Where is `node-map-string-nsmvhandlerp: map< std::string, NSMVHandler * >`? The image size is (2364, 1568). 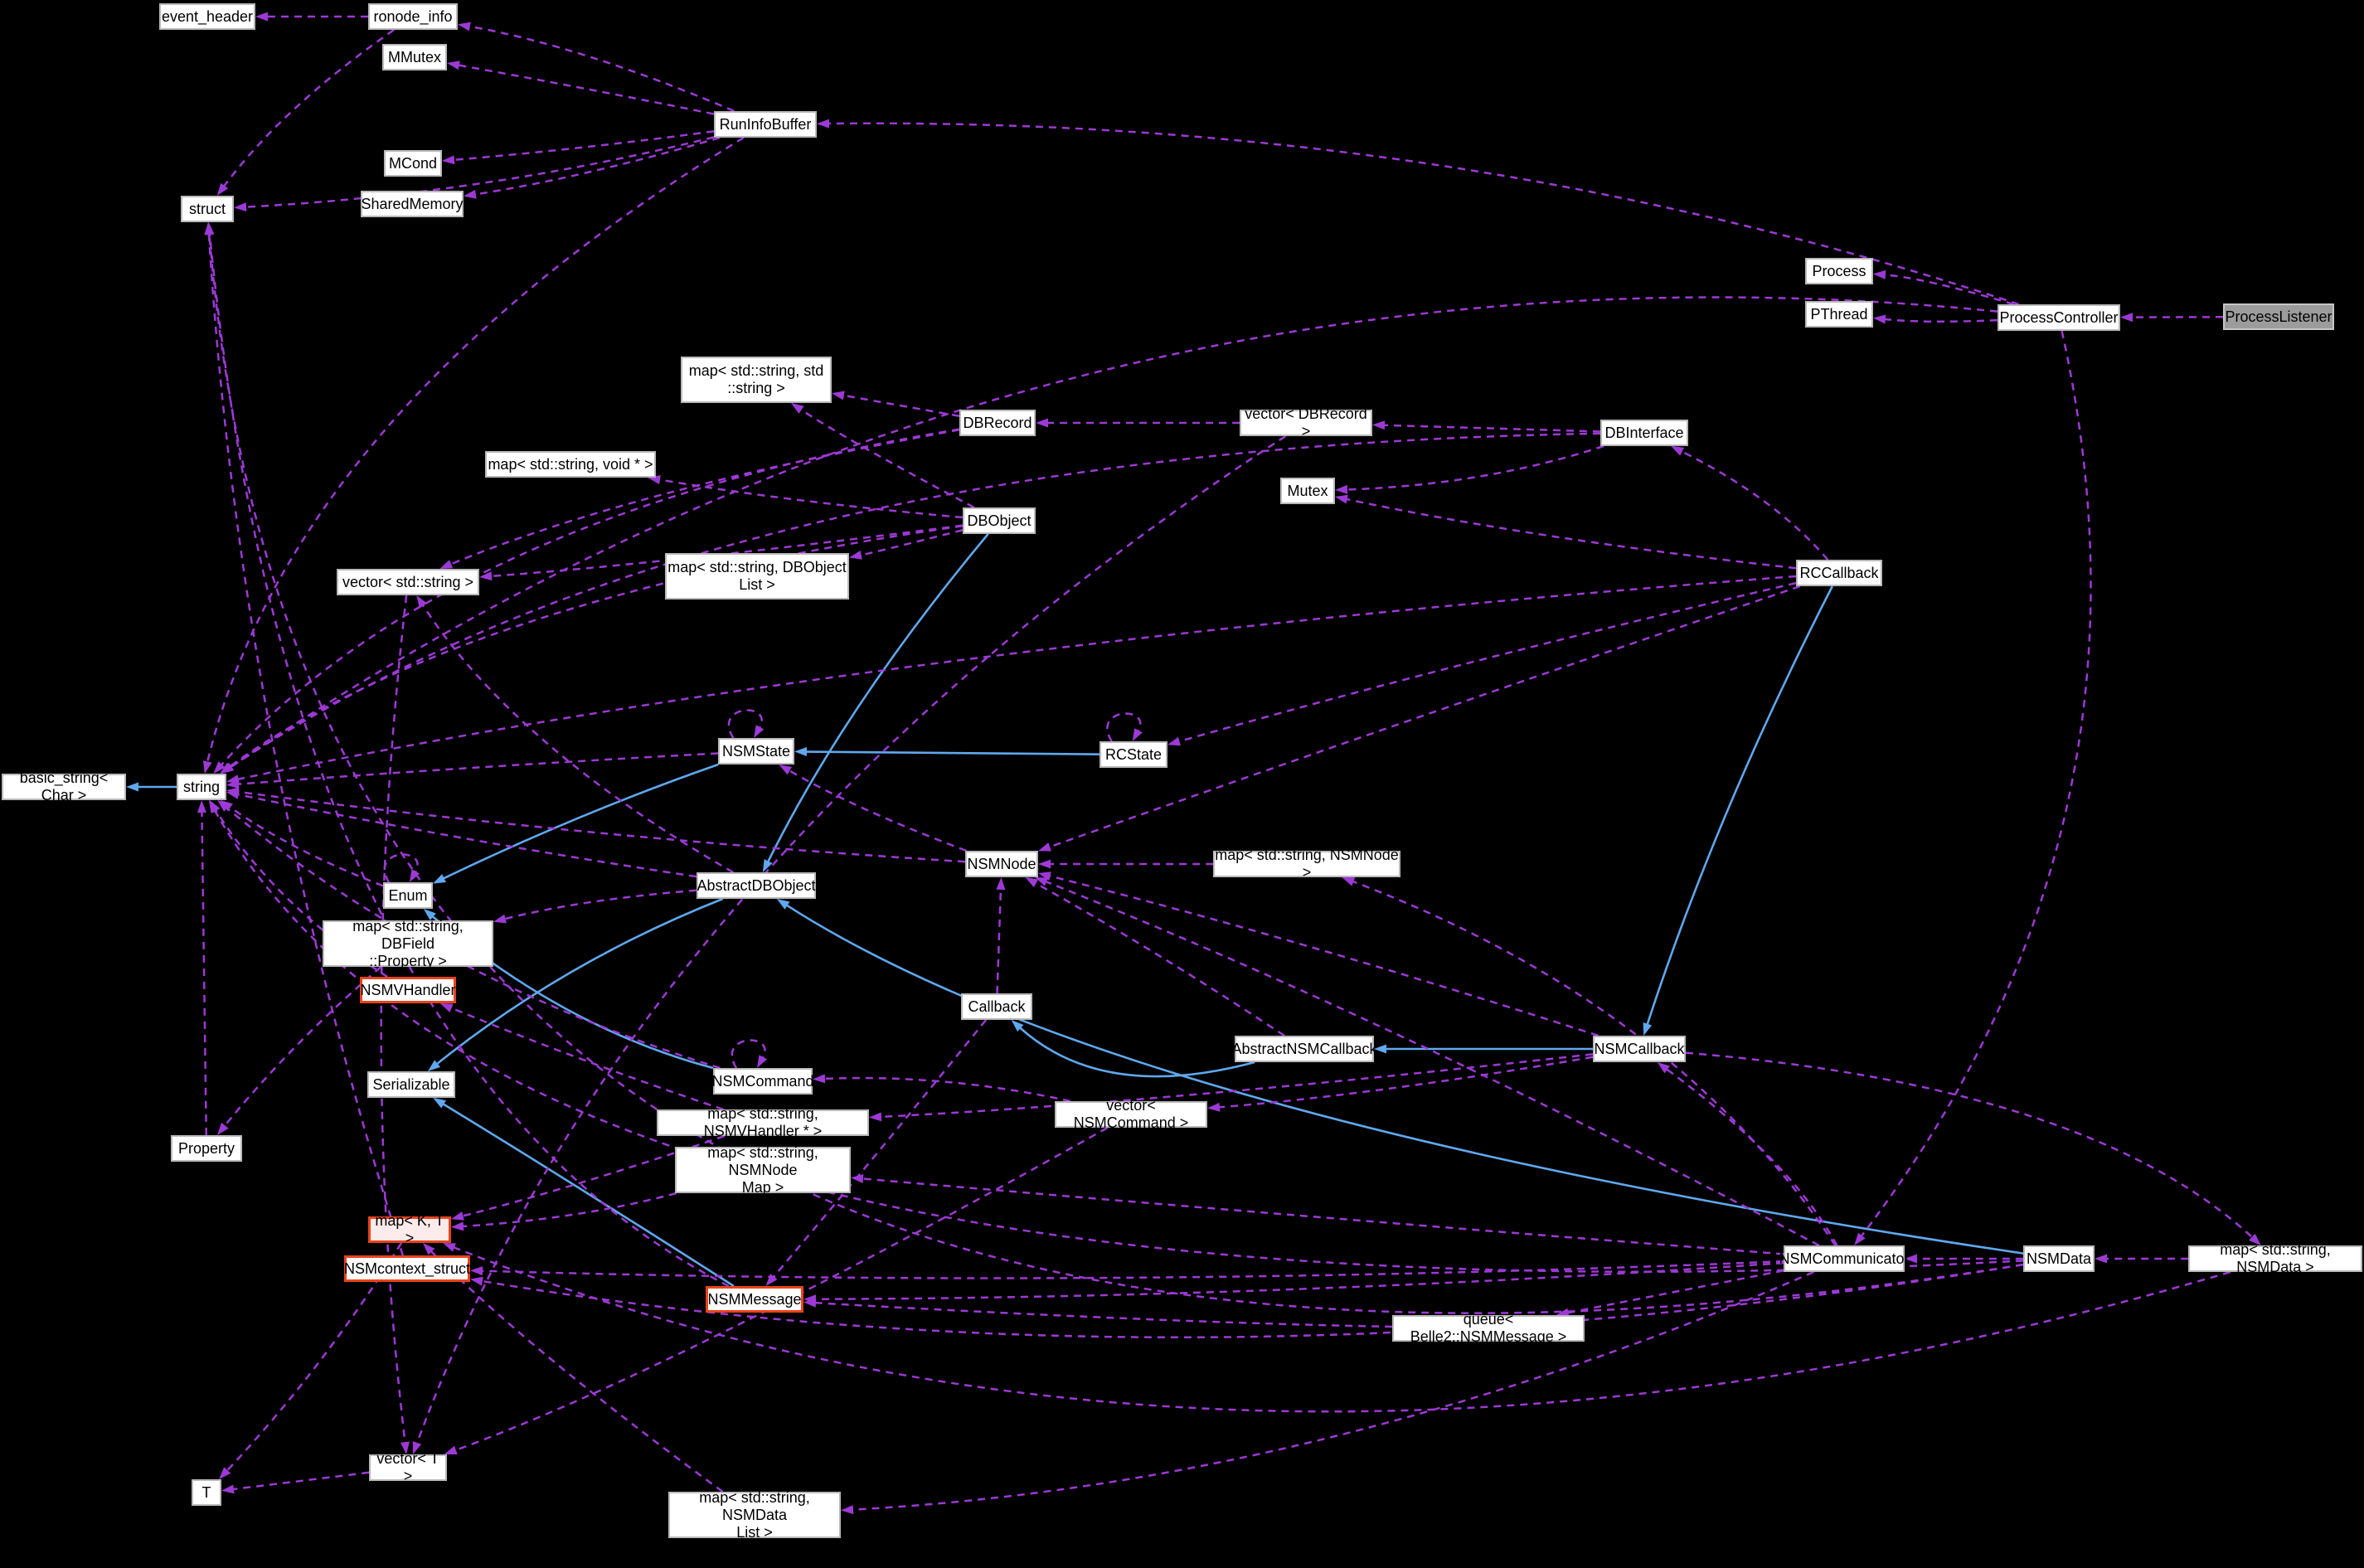
node-map-string-nsmvhandlerp: map< std::string, NSMVHandler * > is located at coordinates (763, 1122).